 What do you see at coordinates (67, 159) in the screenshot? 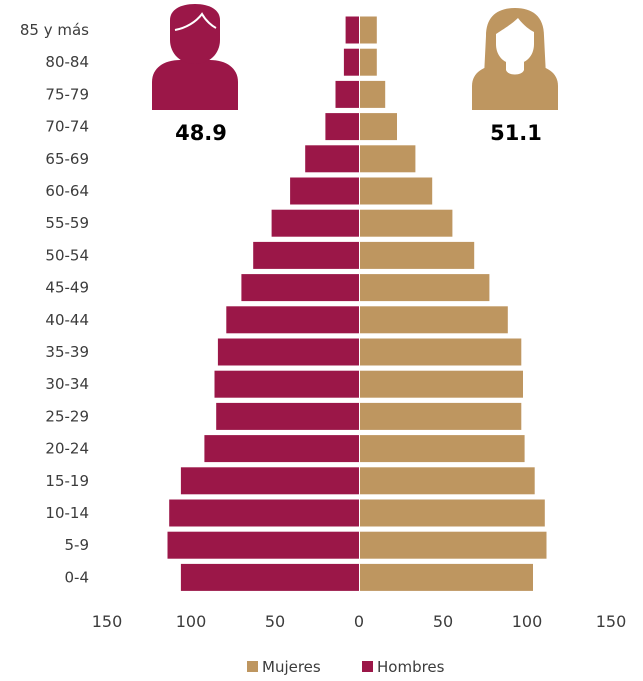
I see `age-group-label: 65-69` at bounding box center [67, 159].